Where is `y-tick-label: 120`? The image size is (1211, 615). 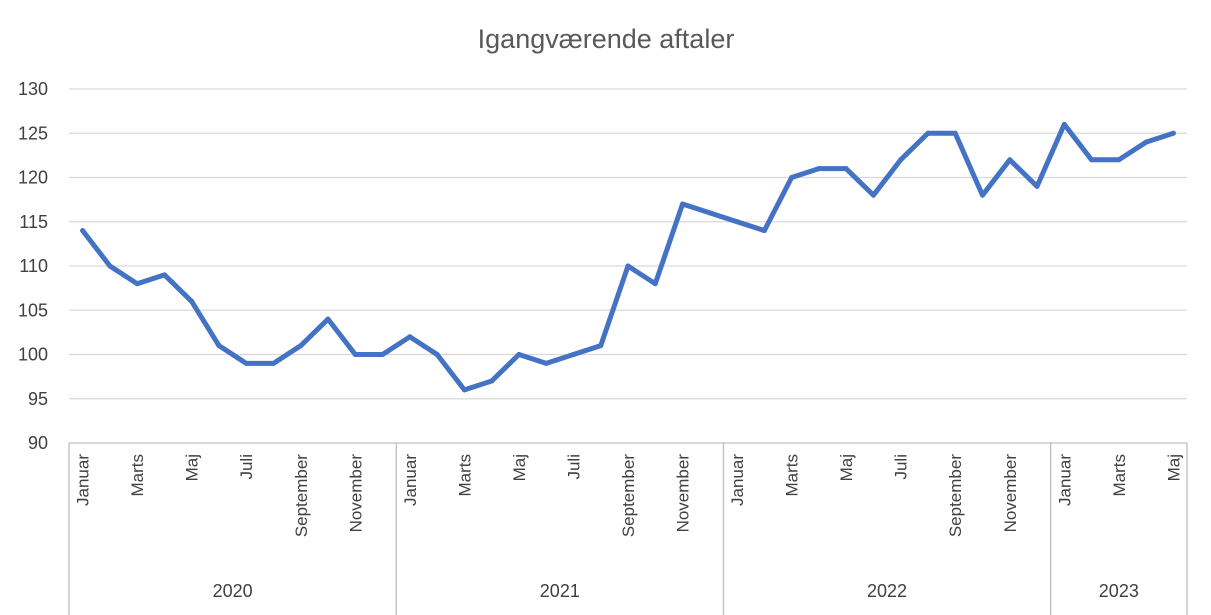 y-tick-label: 120 is located at coordinates (33, 178).